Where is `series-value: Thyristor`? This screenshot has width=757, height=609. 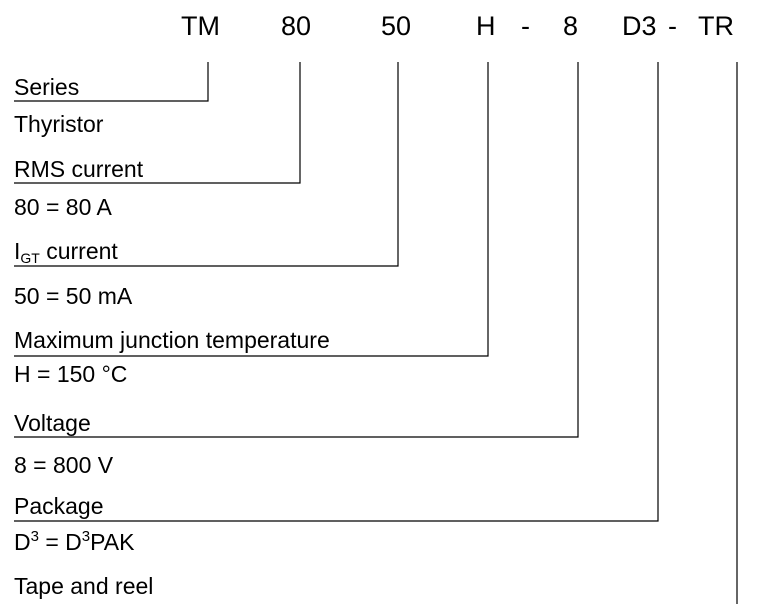
series-value: Thyristor is located at coordinates (59, 124).